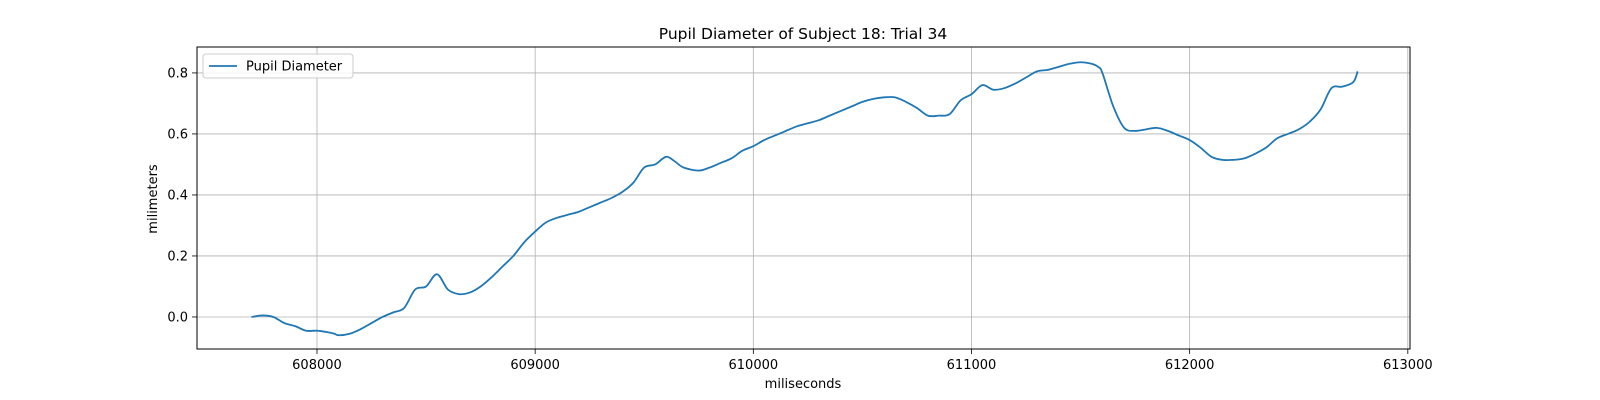  I want to click on x-tick-label: 608000, so click(317, 365).